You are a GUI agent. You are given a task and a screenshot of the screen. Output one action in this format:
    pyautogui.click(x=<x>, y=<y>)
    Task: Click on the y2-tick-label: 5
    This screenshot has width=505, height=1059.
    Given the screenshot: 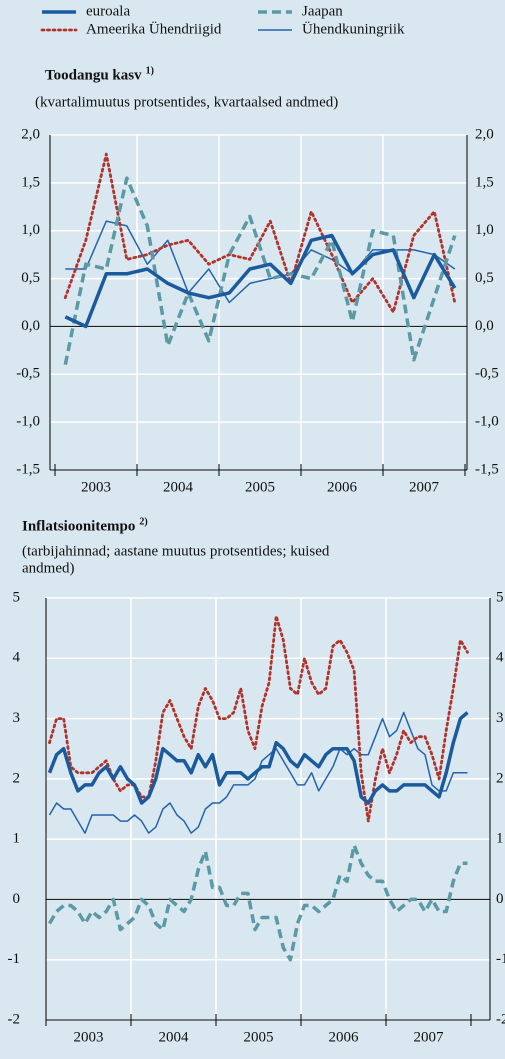 What is the action you would take?
    pyautogui.click(x=500, y=597)
    